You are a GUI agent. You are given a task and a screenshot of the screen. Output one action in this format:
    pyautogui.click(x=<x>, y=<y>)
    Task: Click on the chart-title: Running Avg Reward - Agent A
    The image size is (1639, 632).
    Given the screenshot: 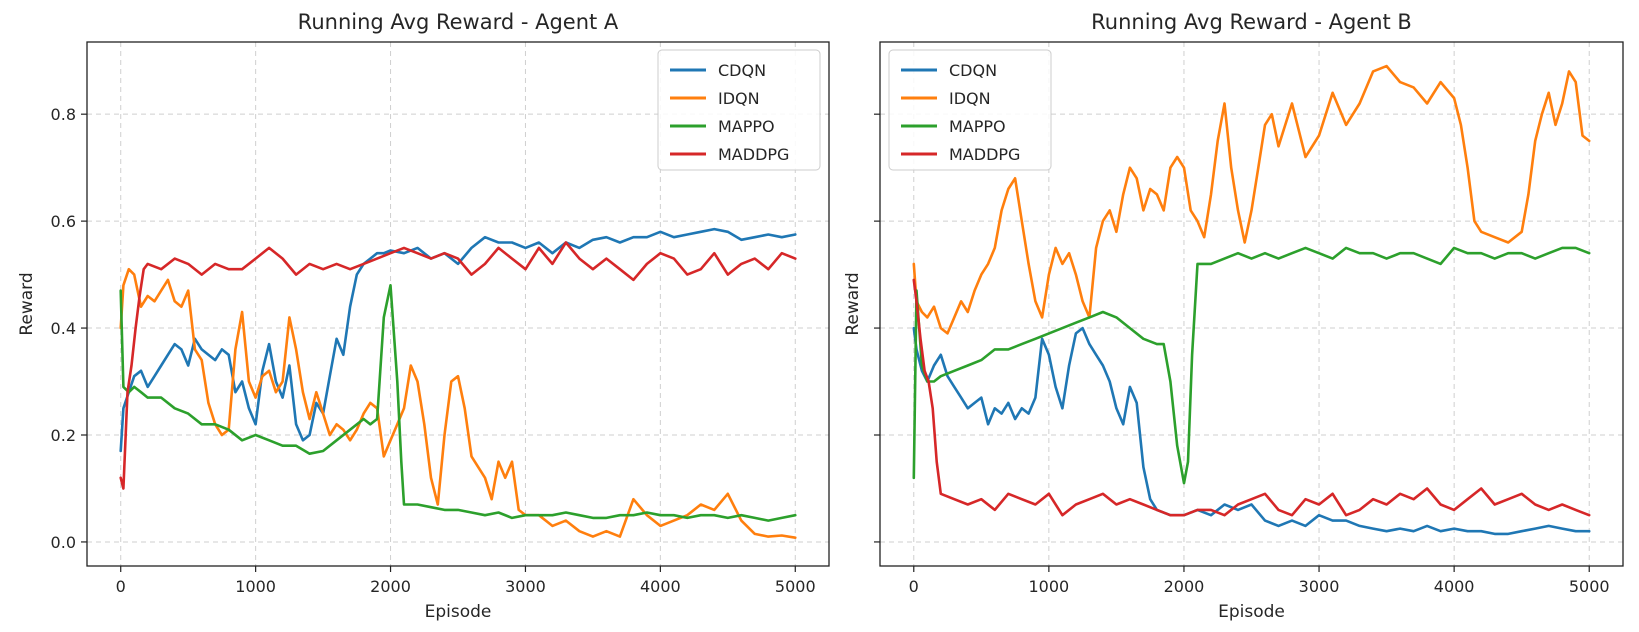 What is the action you would take?
    pyautogui.click(x=458, y=22)
    